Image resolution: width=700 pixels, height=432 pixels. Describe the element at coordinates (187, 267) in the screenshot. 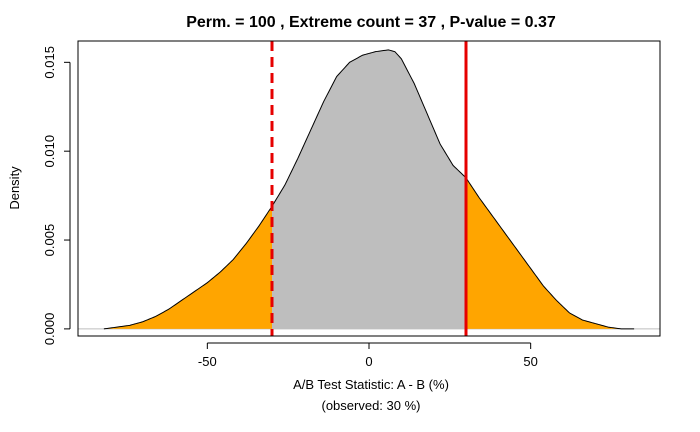

I see `left-tail-area` at that location.